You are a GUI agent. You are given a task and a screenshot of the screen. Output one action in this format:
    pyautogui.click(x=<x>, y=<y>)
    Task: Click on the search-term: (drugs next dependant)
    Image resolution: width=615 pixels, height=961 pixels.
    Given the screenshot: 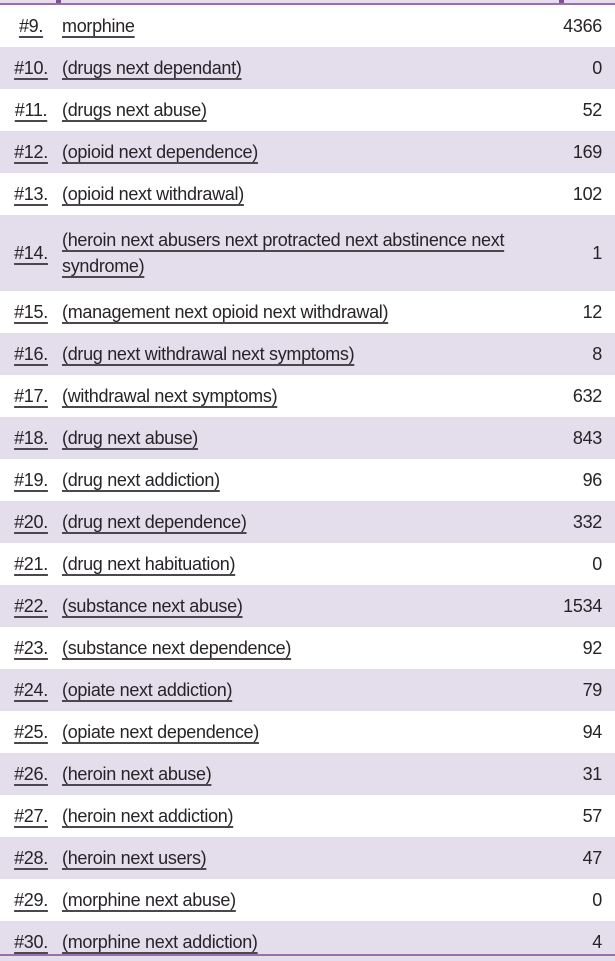 What is the action you would take?
    pyautogui.click(x=152, y=68)
    